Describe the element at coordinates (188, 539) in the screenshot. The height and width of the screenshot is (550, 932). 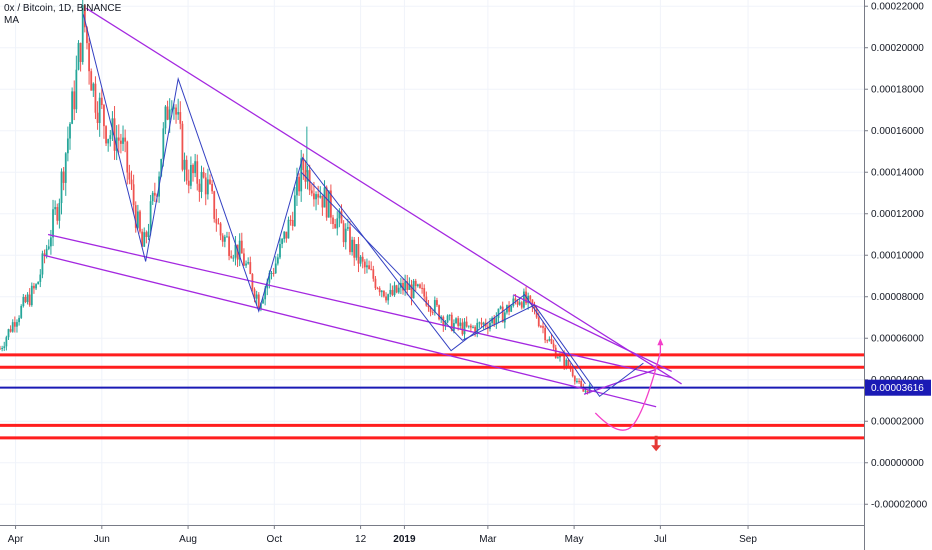
I see `x-tick-label: Aug` at that location.